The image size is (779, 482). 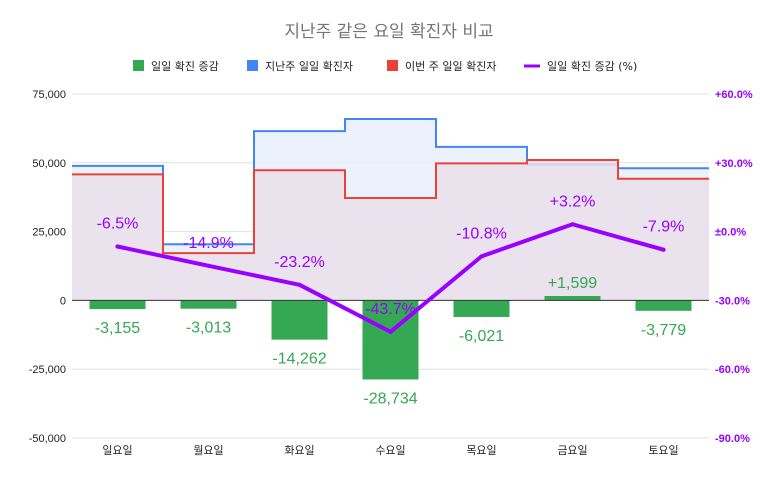 What do you see at coordinates (47, 439) in the screenshot?
I see `y-left-tick-5: -50,000` at bounding box center [47, 439].